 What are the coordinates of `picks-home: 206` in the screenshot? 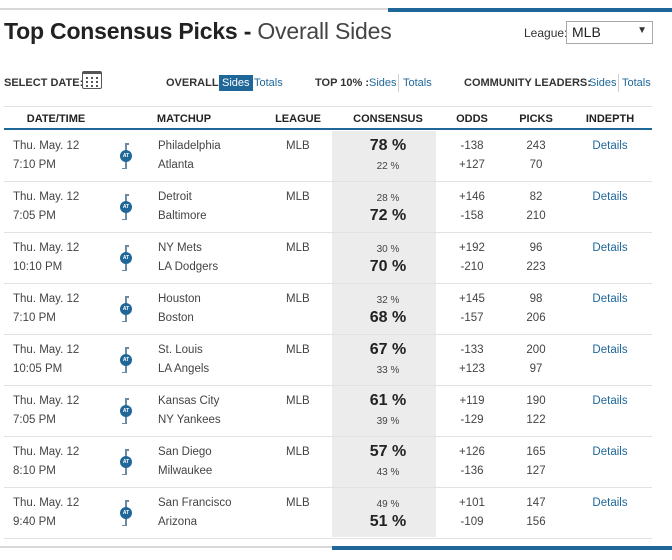 It's located at (536, 318).